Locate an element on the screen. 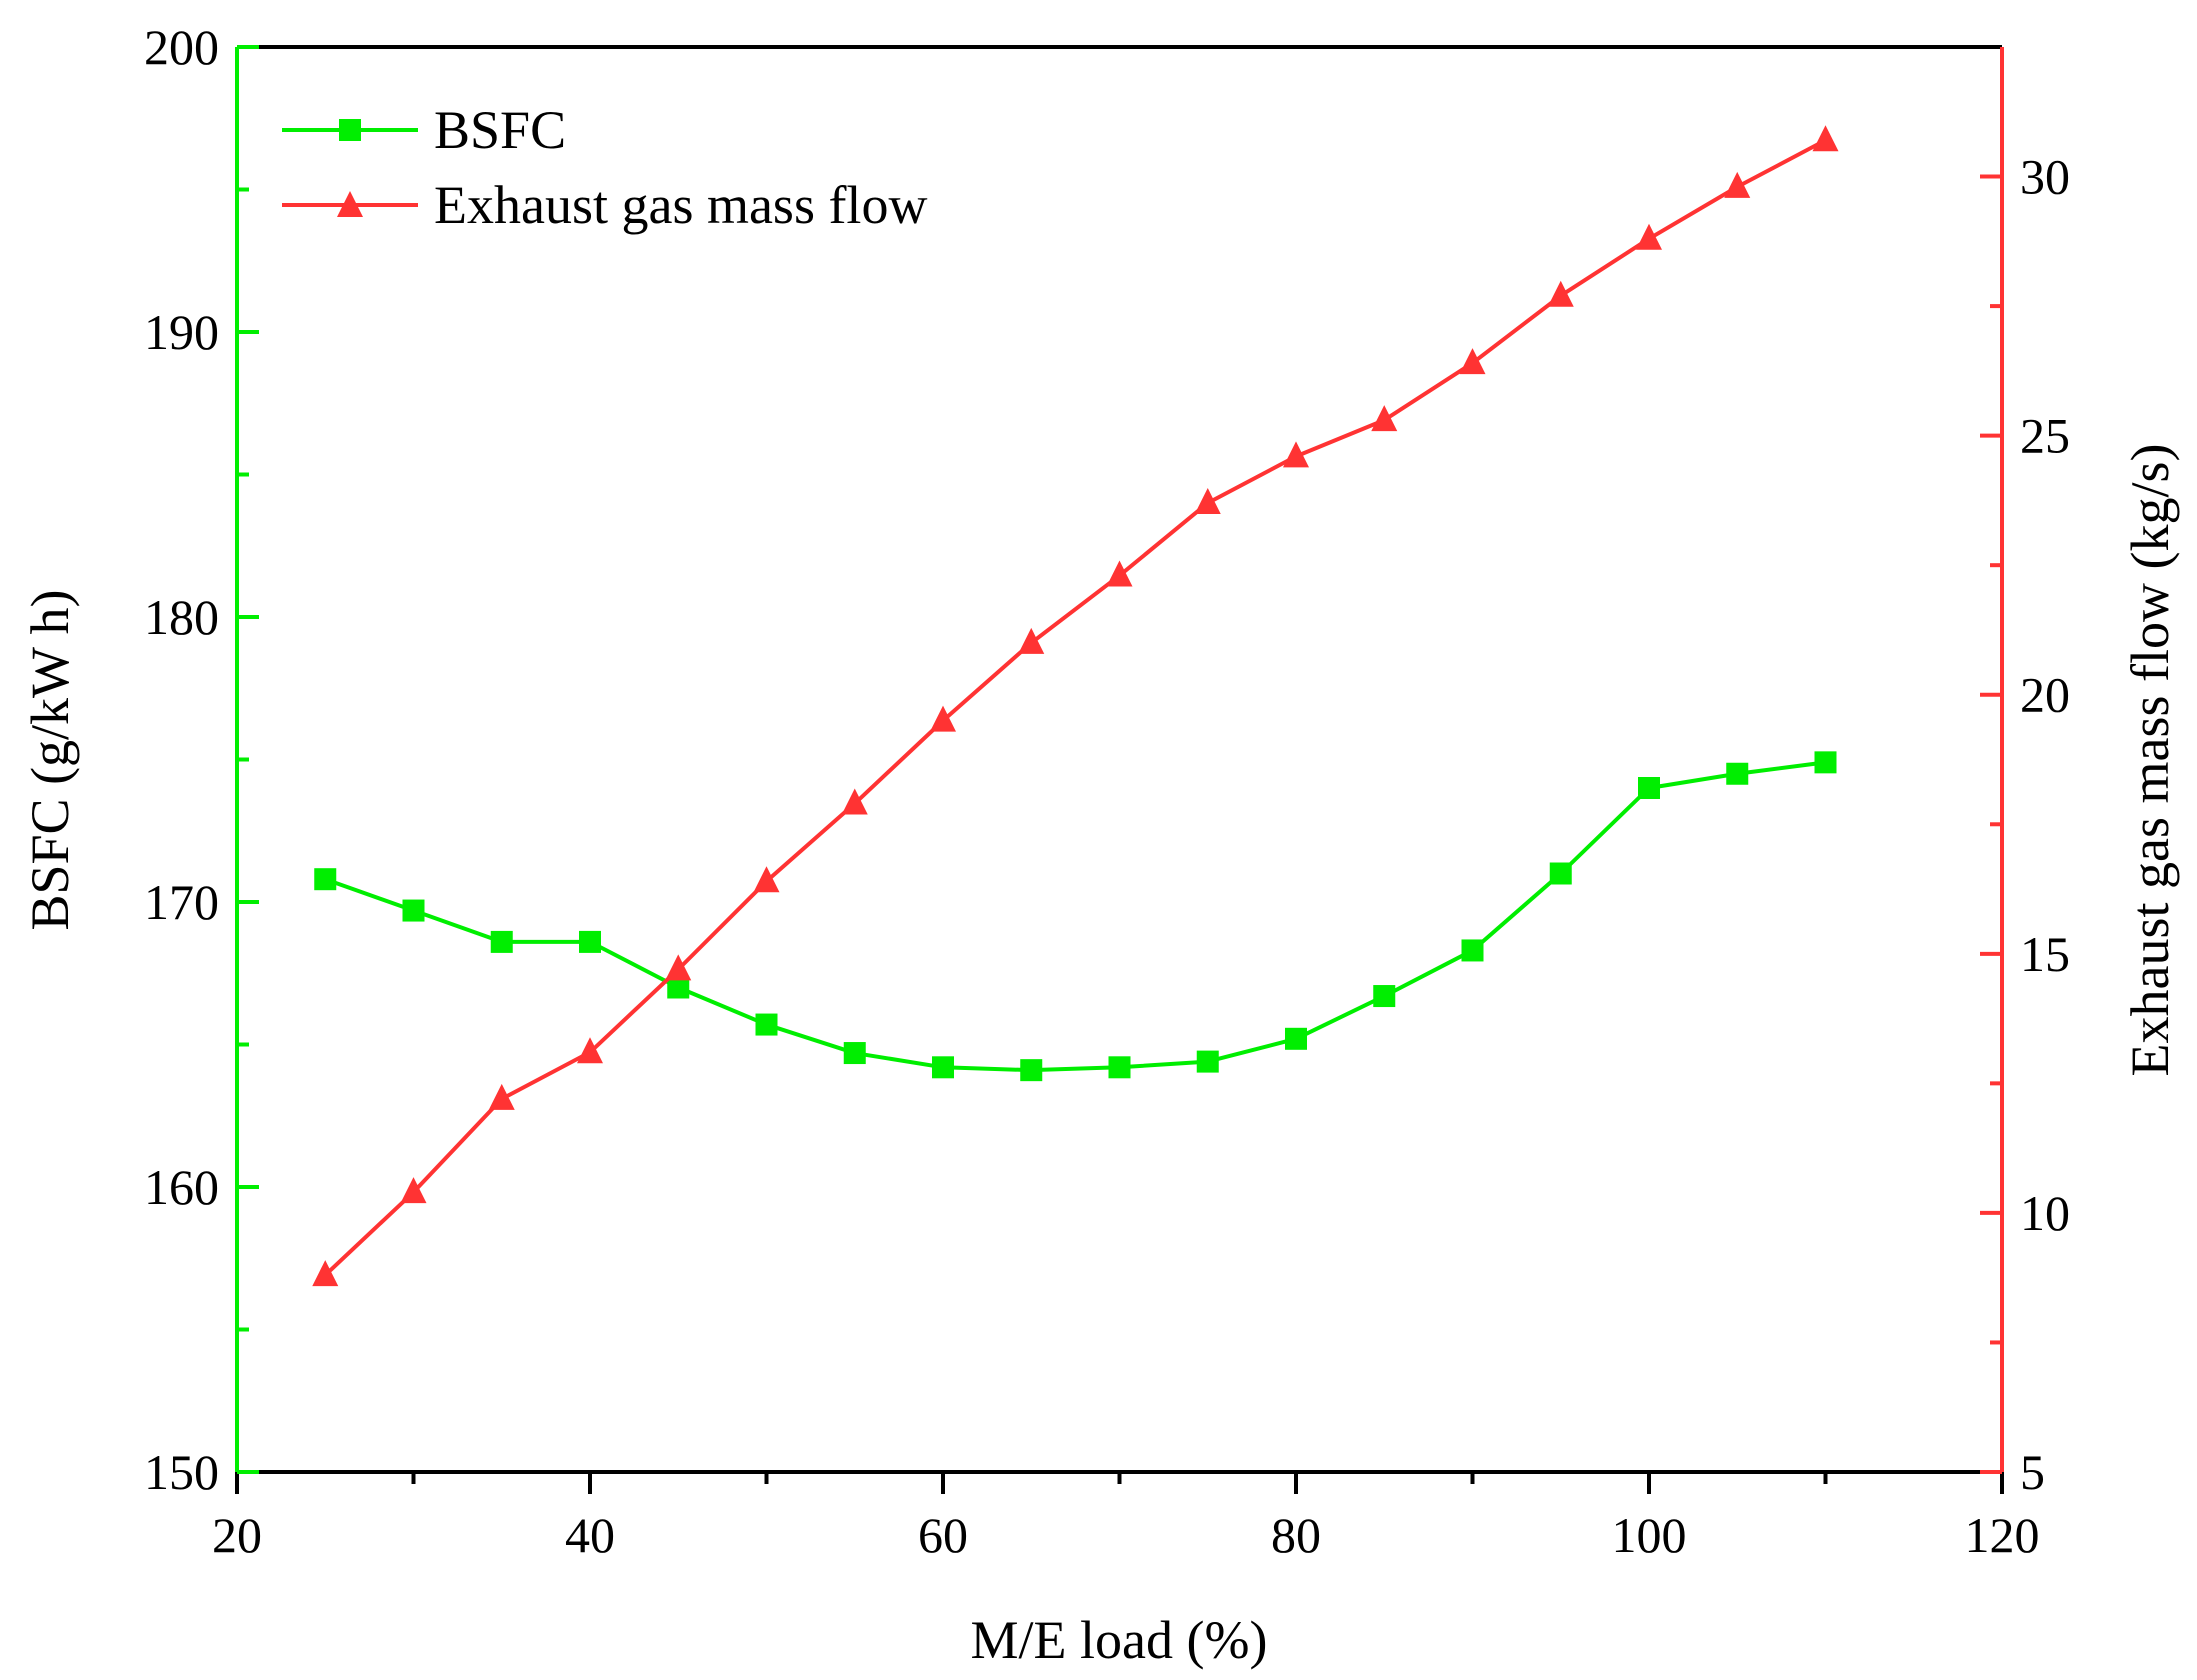 The image size is (2197, 1680). x-tick-label: 120 is located at coordinates (2002, 1535).